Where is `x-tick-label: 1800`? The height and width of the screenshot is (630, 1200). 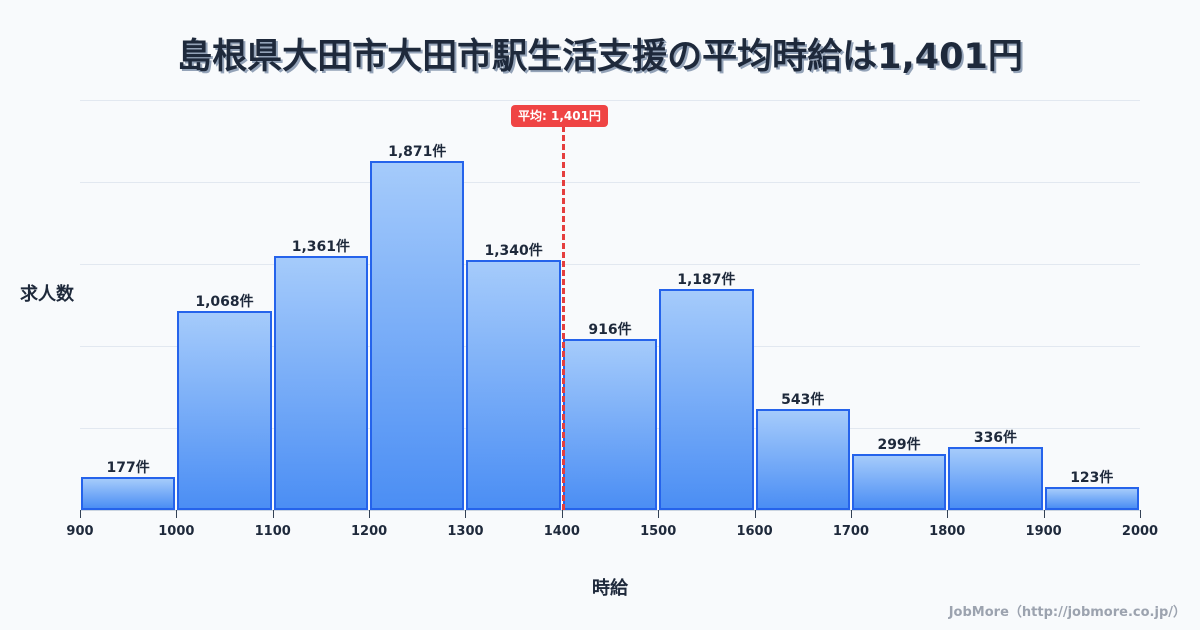
x-tick-label: 1800 is located at coordinates (947, 531).